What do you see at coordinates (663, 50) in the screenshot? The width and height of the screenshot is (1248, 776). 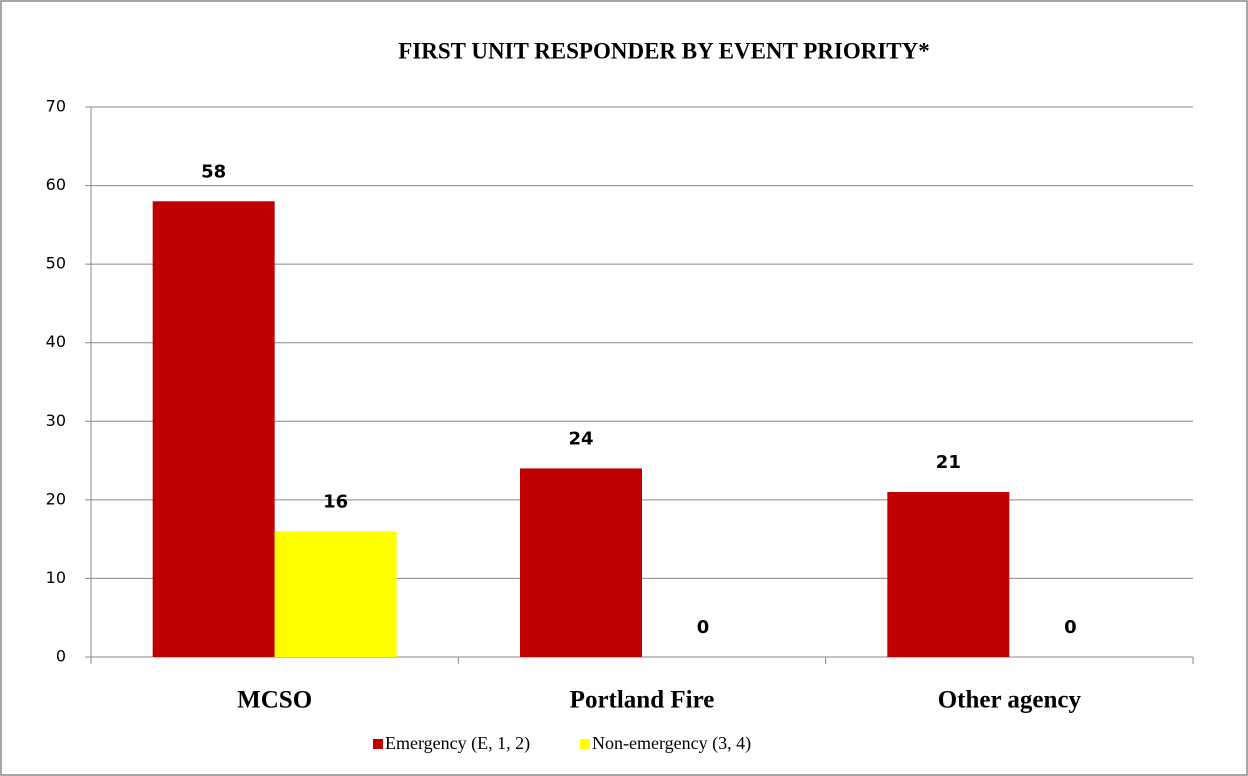 I see `chart-title: FIRST UNIT RESPONDER BY EVENT PRIORITY*` at bounding box center [663, 50].